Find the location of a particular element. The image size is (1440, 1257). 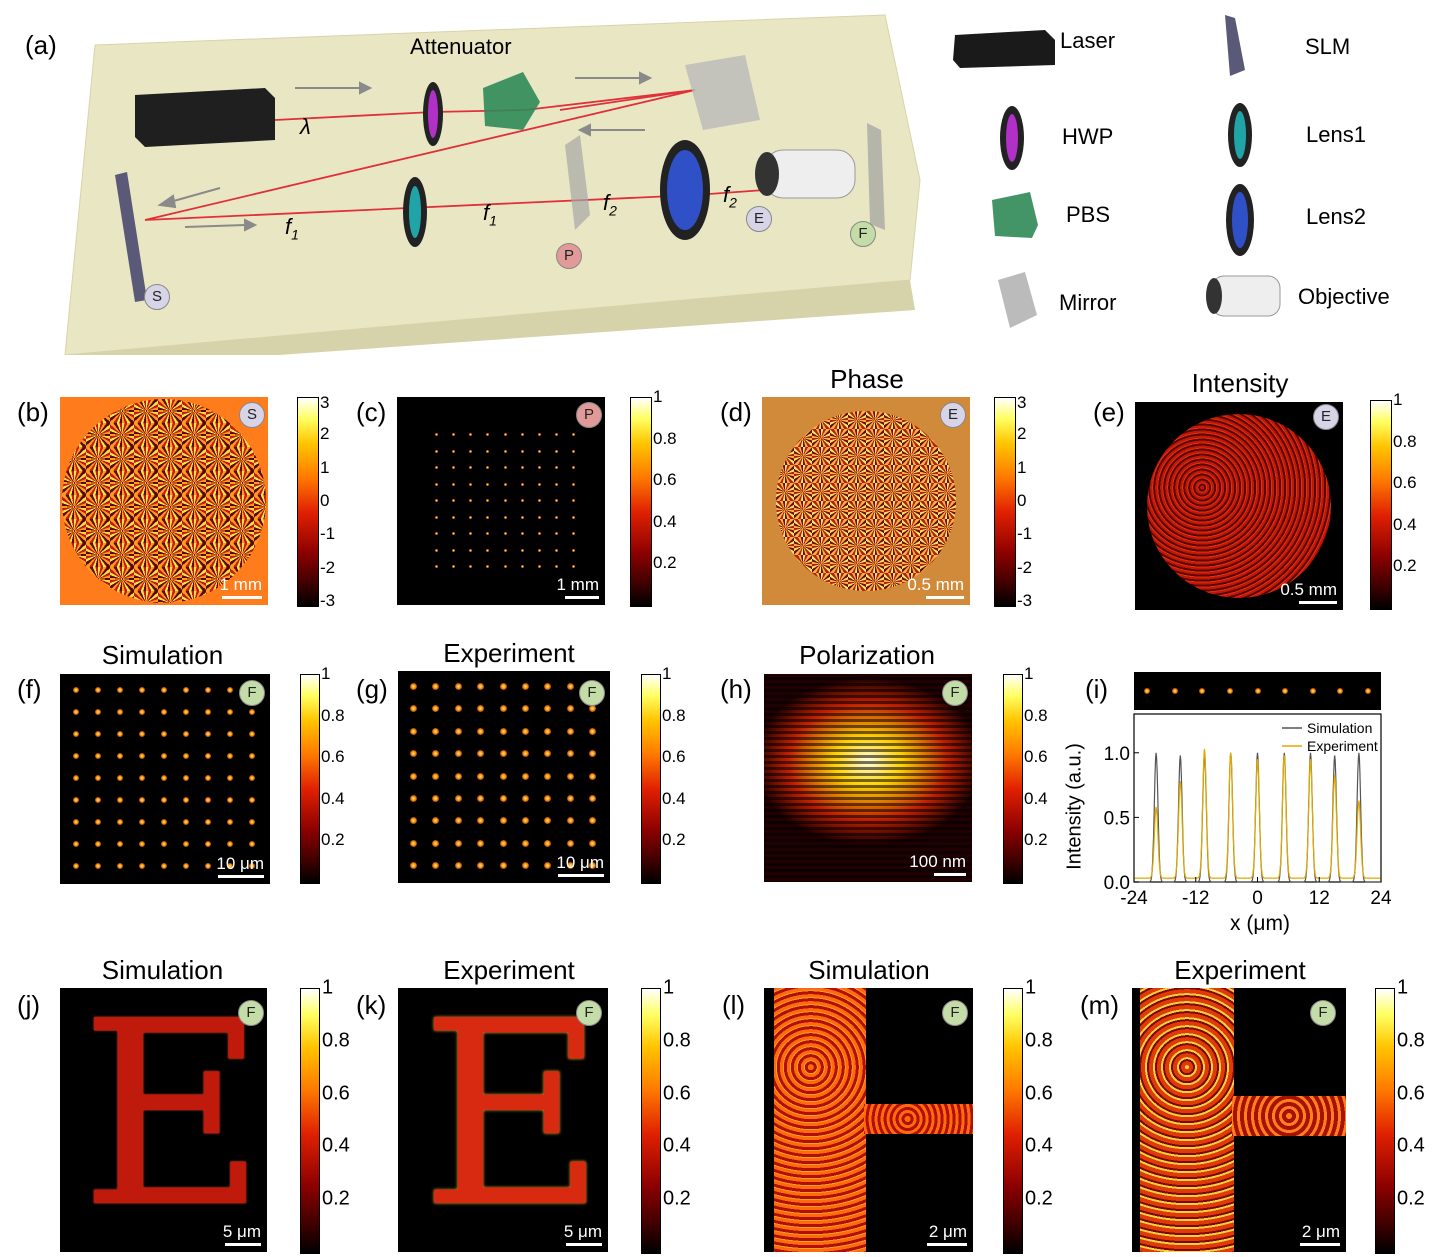

badge-j: F is located at coordinates (251, 1013).